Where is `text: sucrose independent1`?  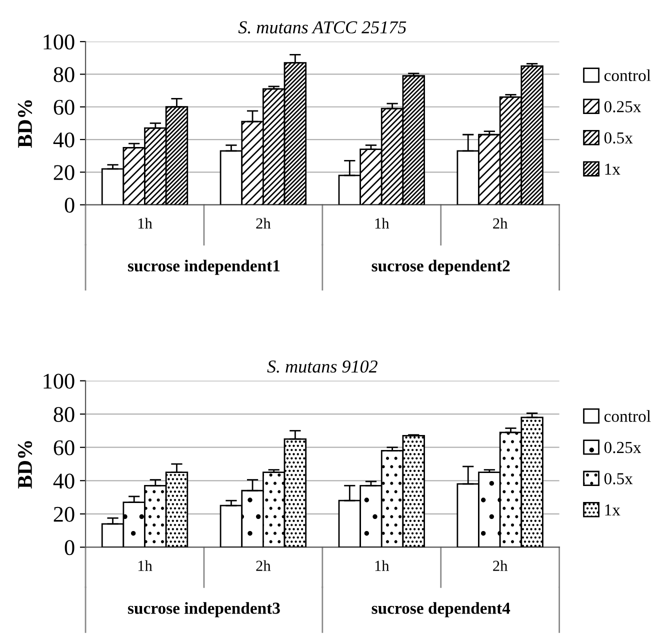
text: sucrose independent1 is located at coordinates (204, 267).